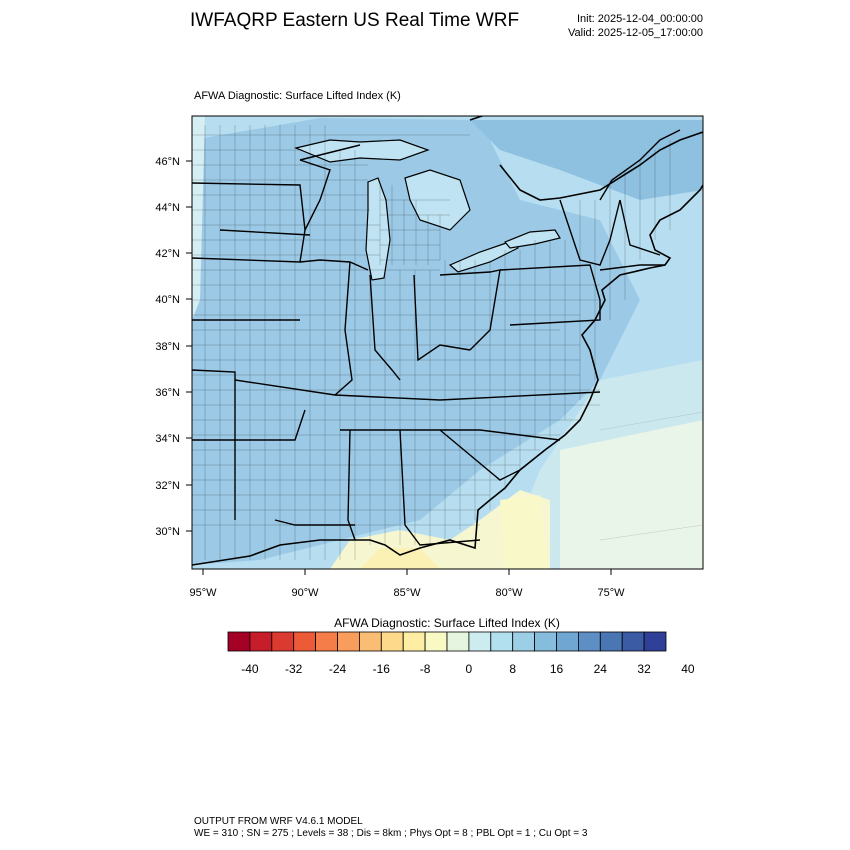 The width and height of the screenshot is (850, 850). What do you see at coordinates (644, 669) in the screenshot?
I see `colorbar-label: 32` at bounding box center [644, 669].